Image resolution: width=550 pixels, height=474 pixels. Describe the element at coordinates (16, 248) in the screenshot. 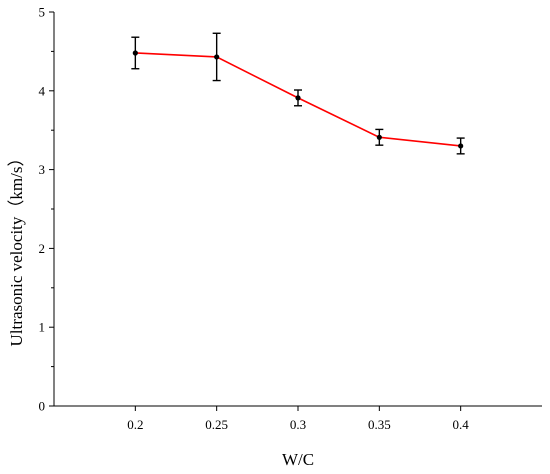

I see `y-axis-title: Ultrasonic velocity（km/s）` at that location.